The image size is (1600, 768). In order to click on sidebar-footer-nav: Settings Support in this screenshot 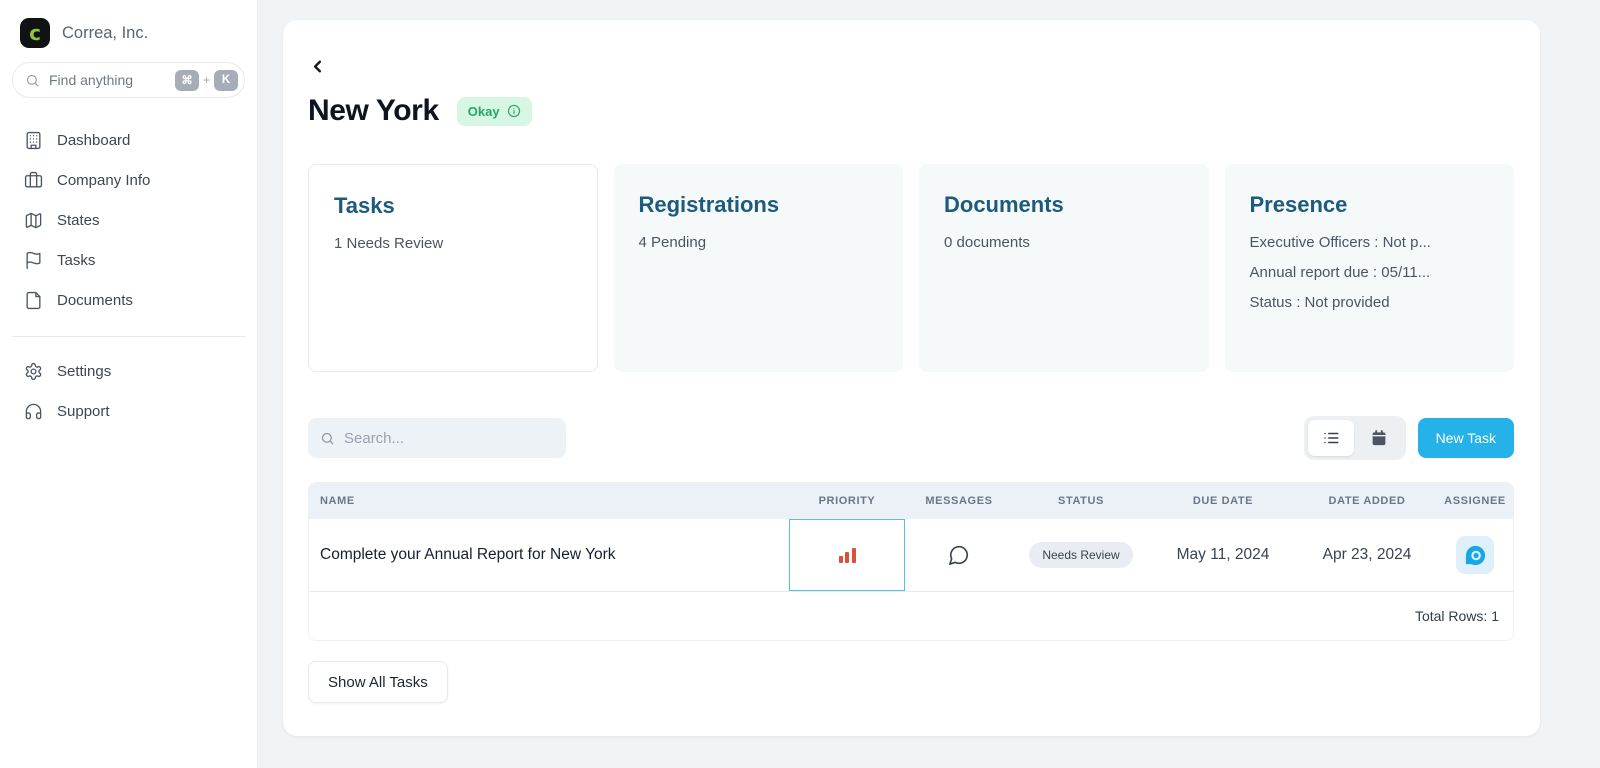, I will do `click(128, 391)`.